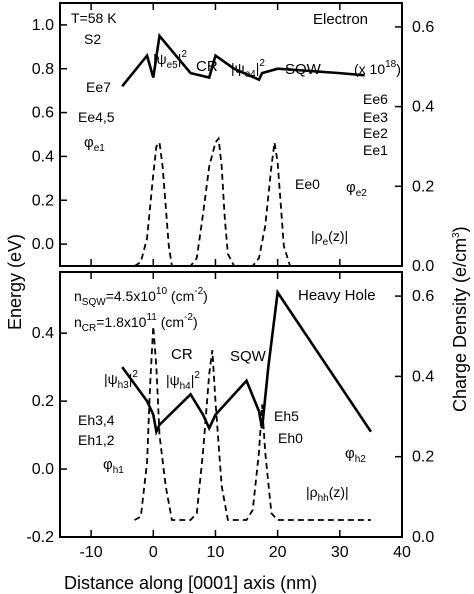  What do you see at coordinates (180, 296) in the screenshot?
I see `n-sqw-unit: (cm` at bounding box center [180, 296].